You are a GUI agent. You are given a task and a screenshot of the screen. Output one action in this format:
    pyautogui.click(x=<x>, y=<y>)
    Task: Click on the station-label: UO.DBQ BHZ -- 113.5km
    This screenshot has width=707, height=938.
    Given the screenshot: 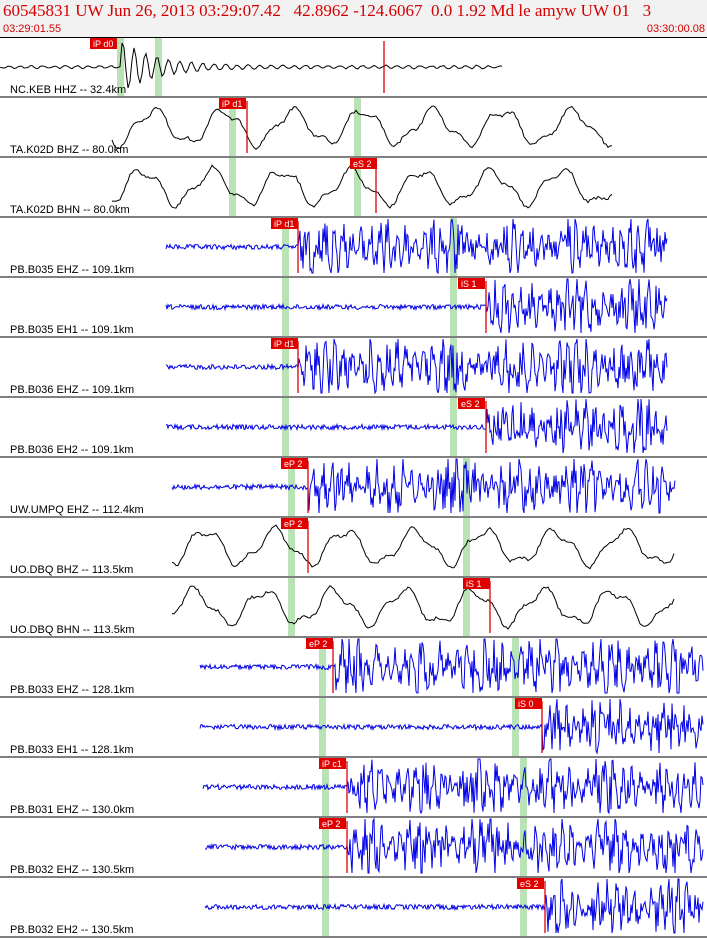 What is the action you would take?
    pyautogui.click(x=71, y=570)
    